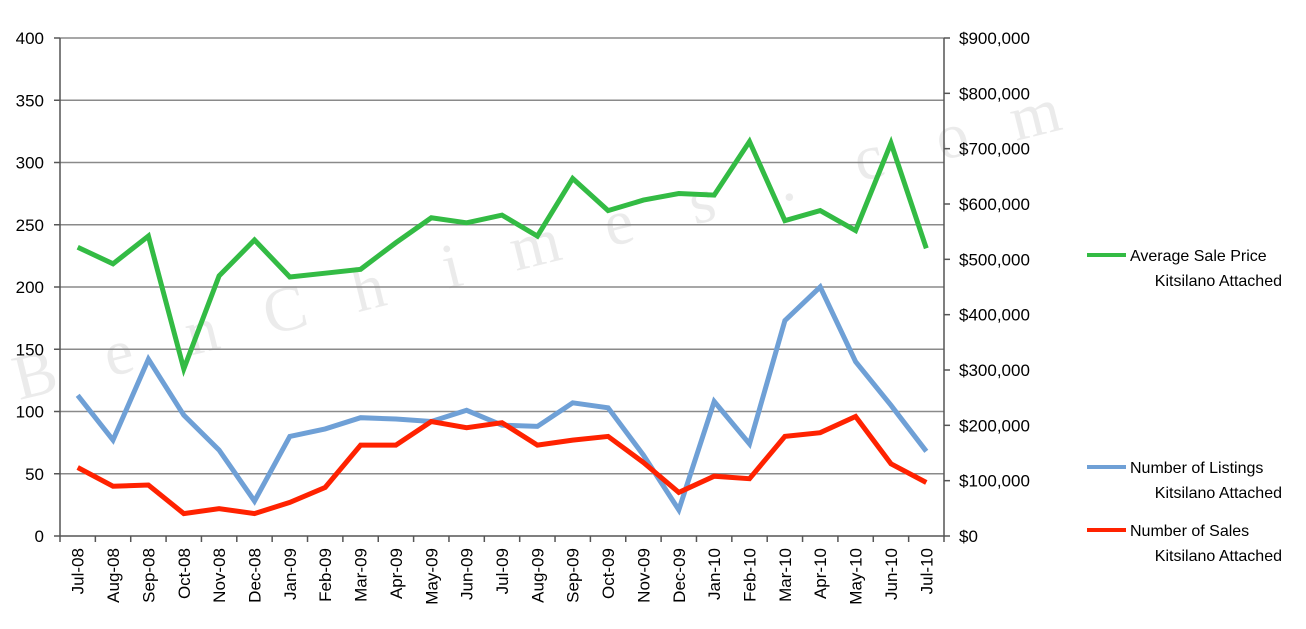  I want to click on x-tick-label: Jan-10, so click(714, 574).